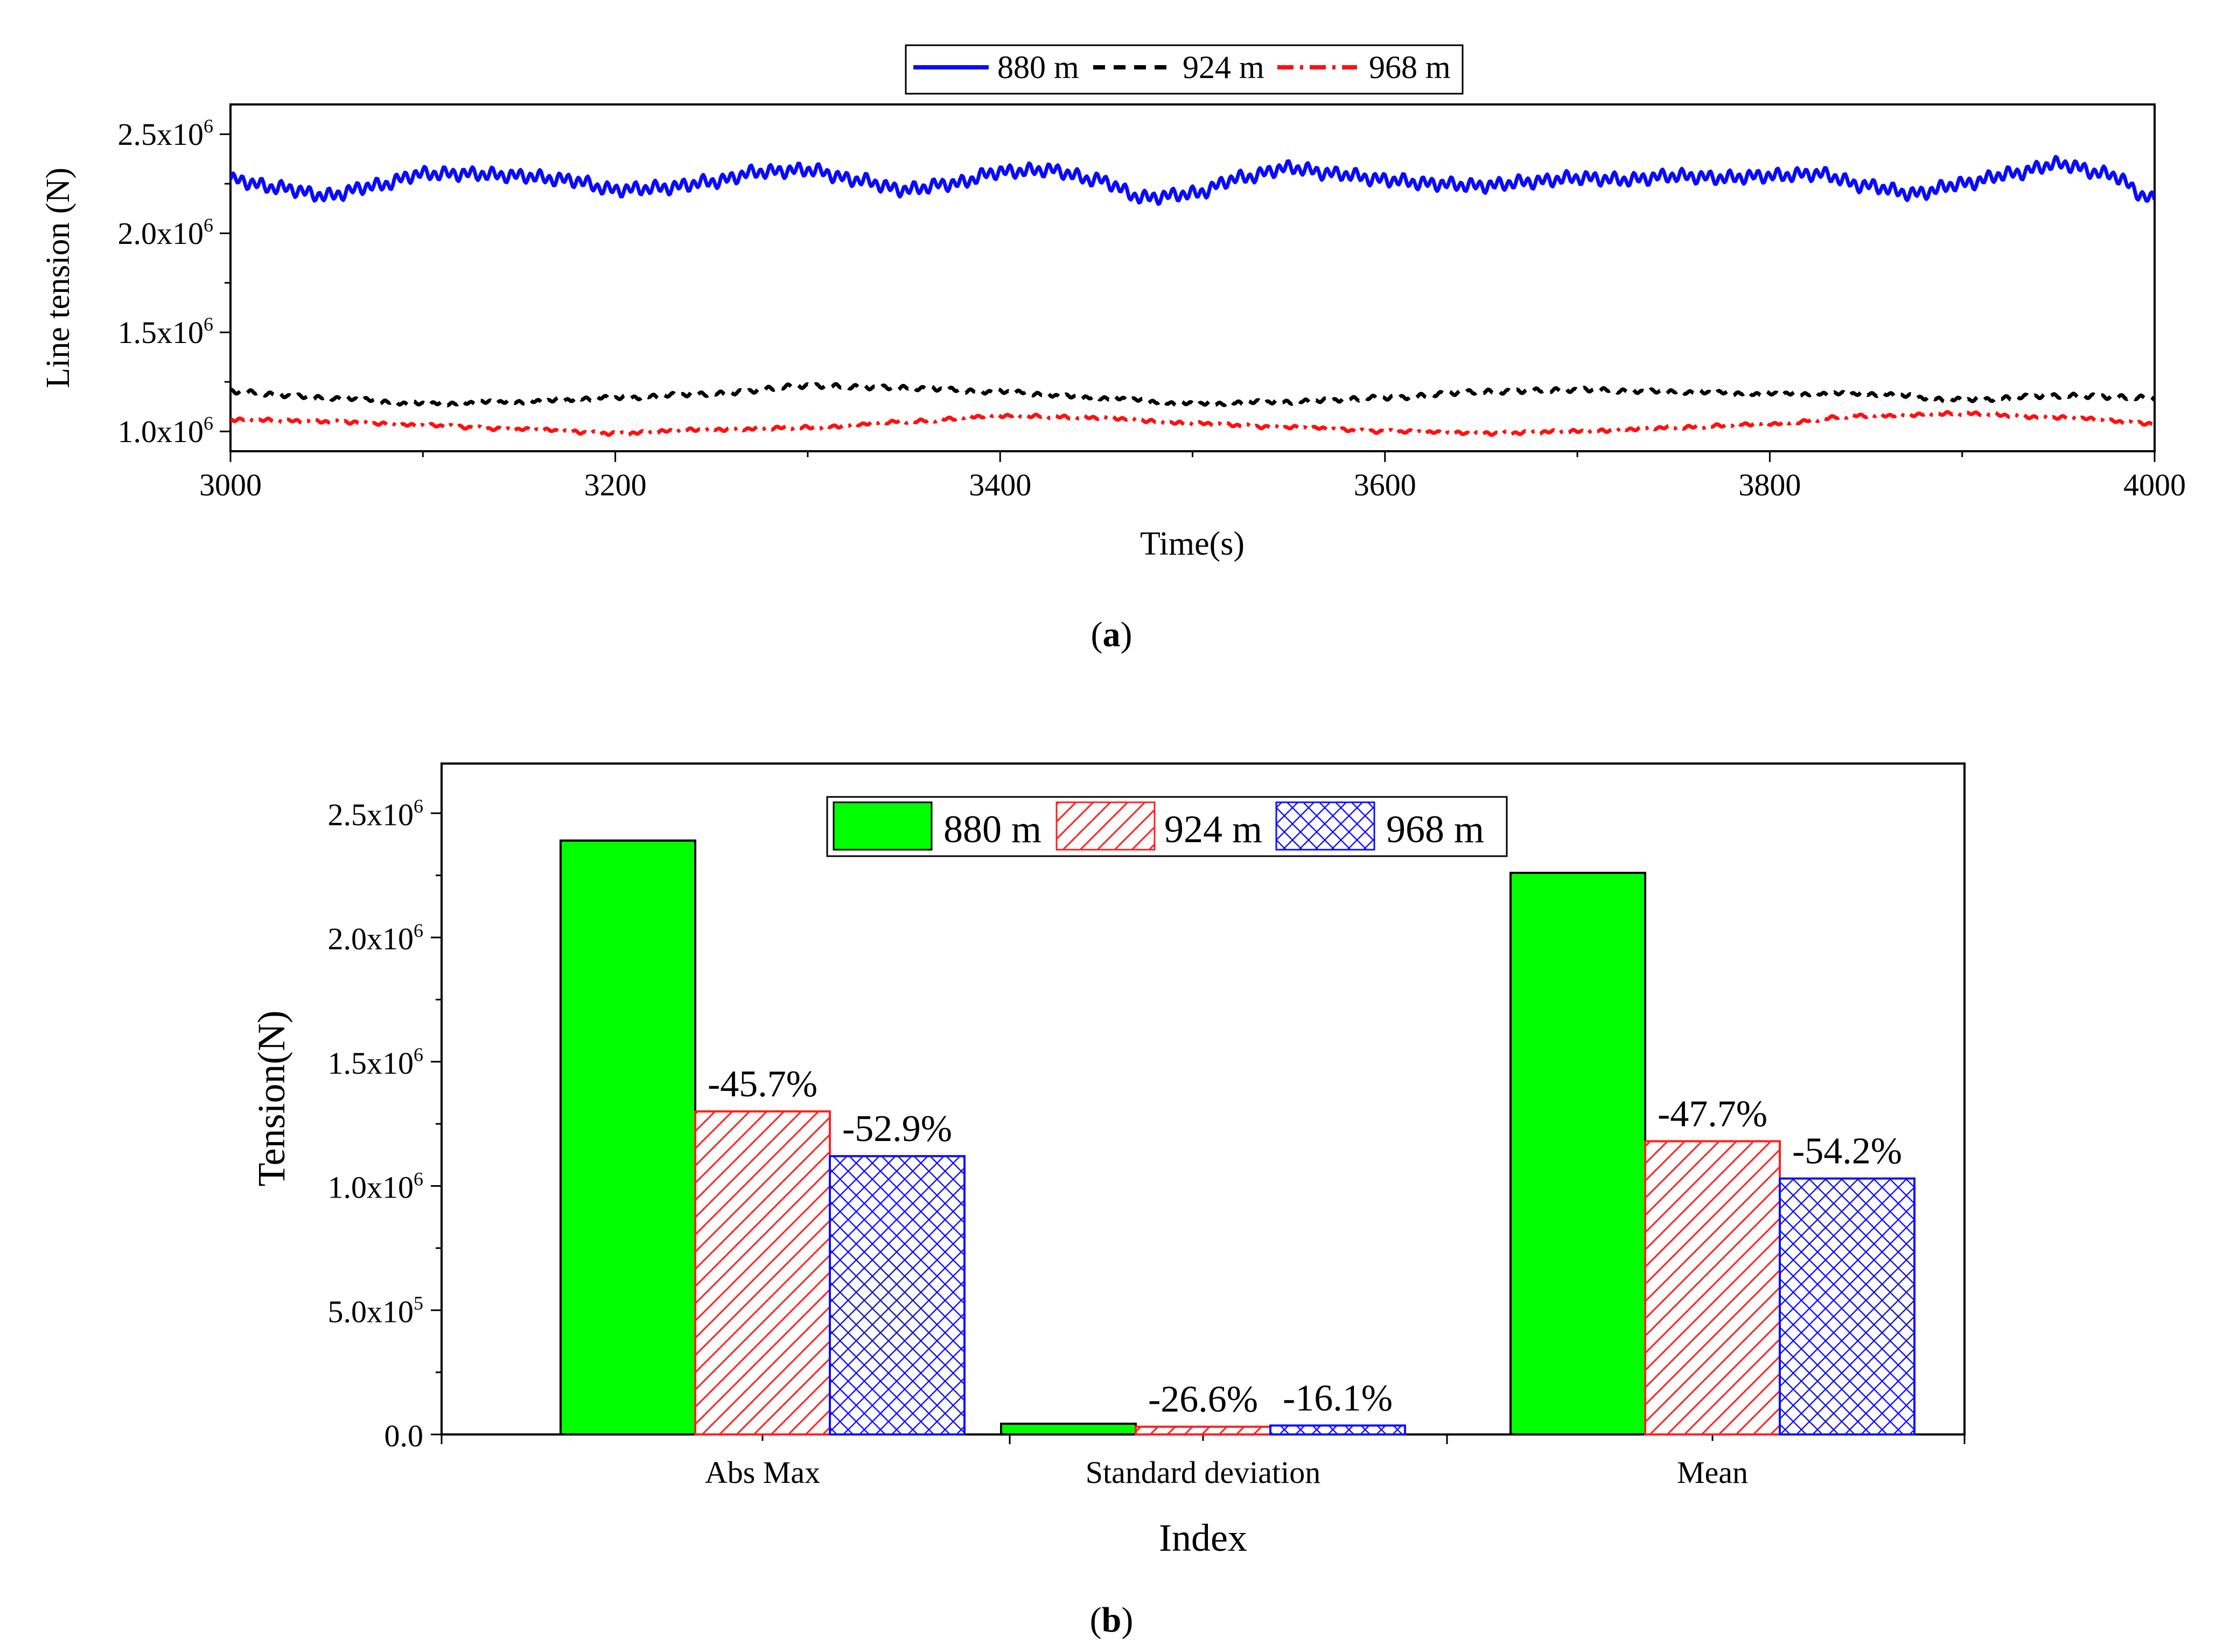 This screenshot has height=1652, width=2223. I want to click on x-tick-label: 3800, so click(1769, 484).